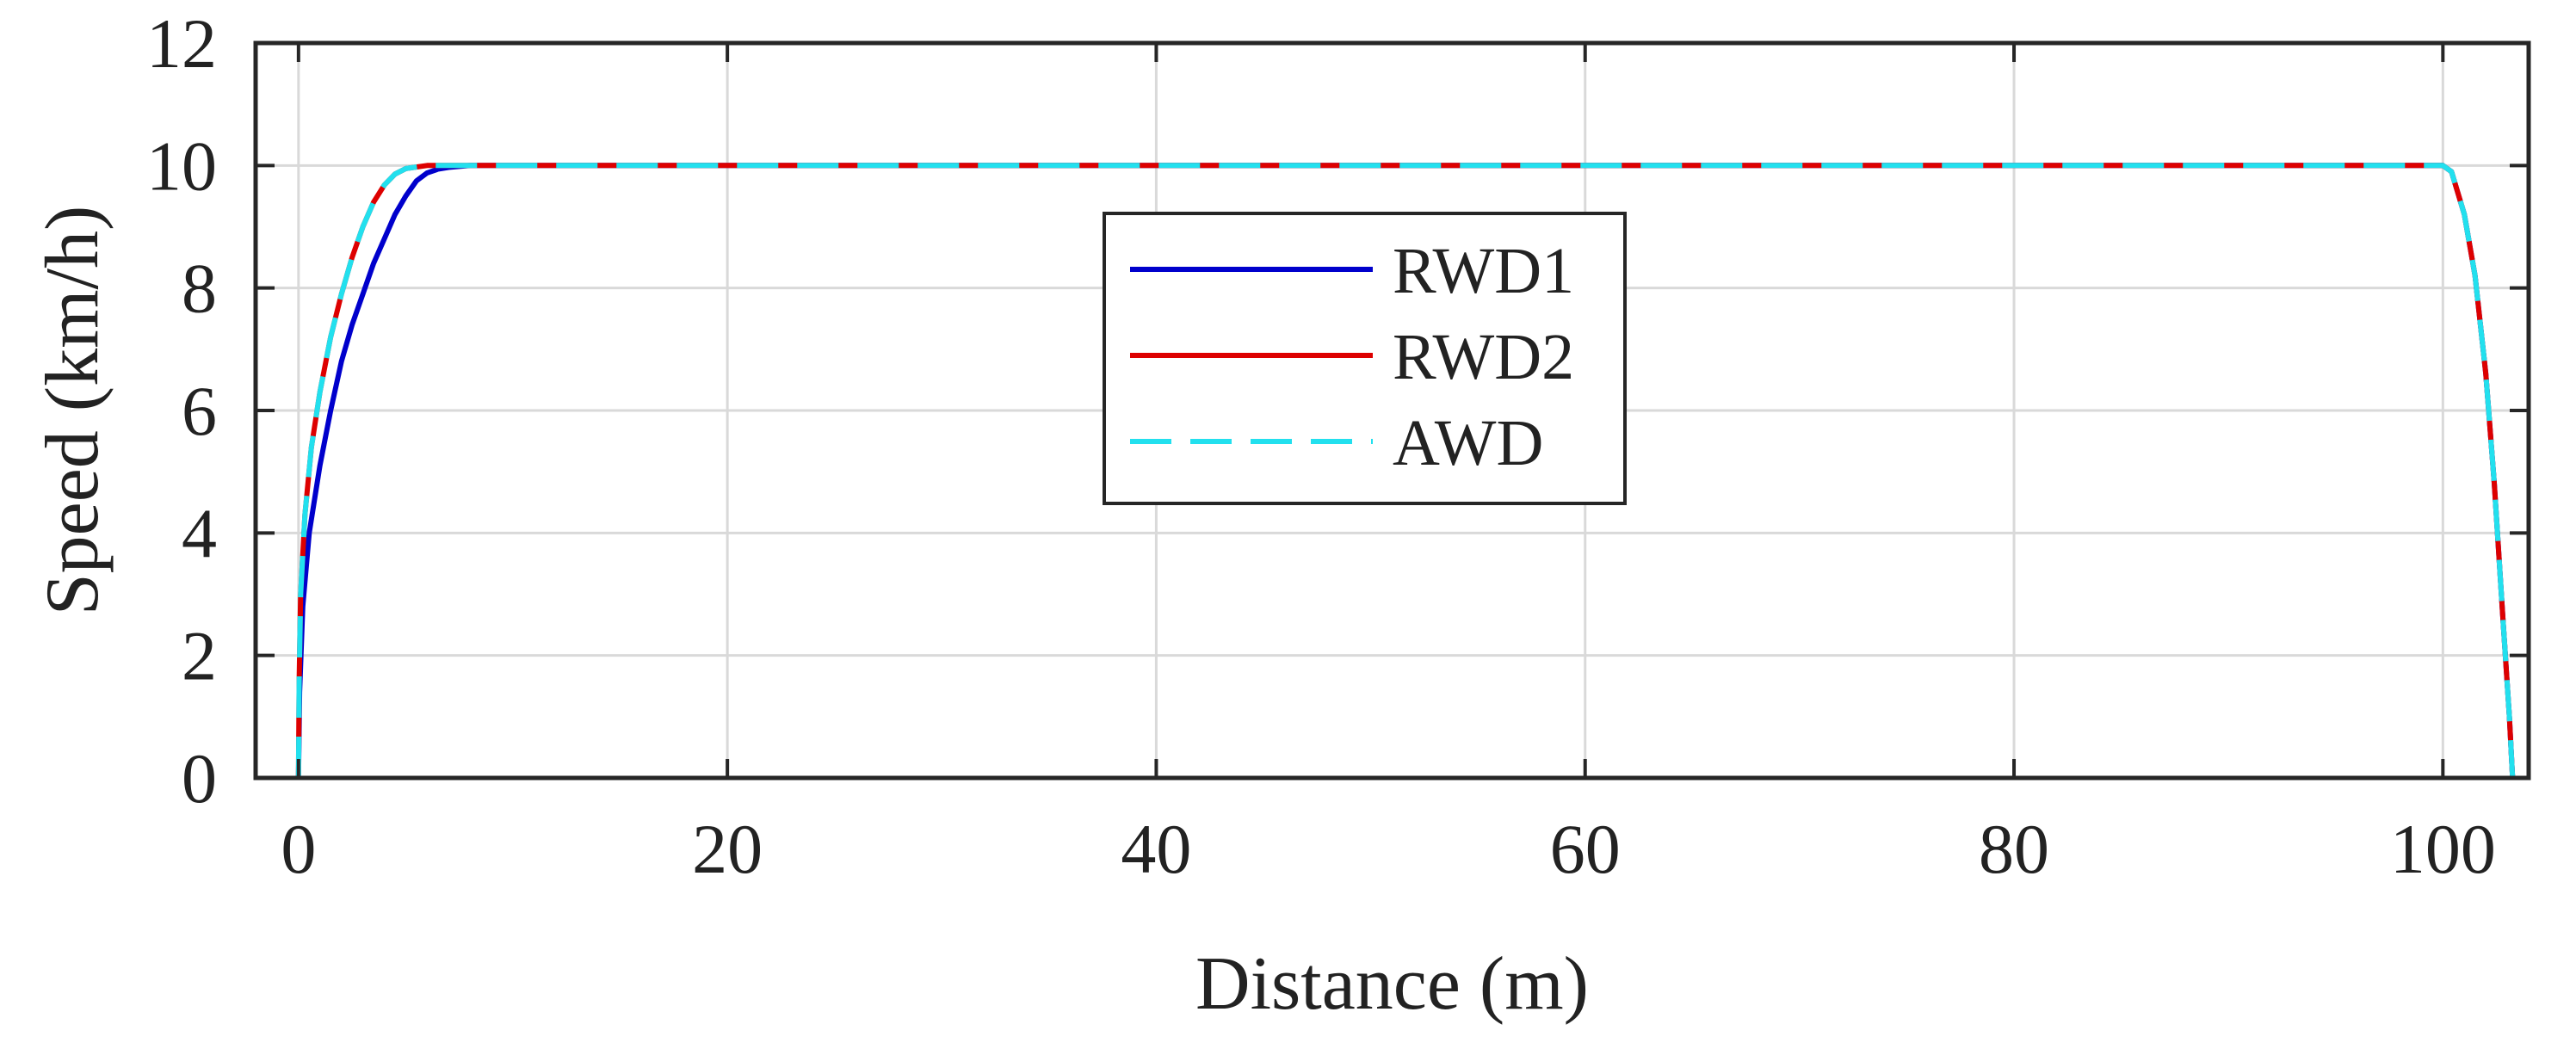 This screenshot has height=1049, width=2576. I want to click on y-tick-label: 12, so click(181, 43).